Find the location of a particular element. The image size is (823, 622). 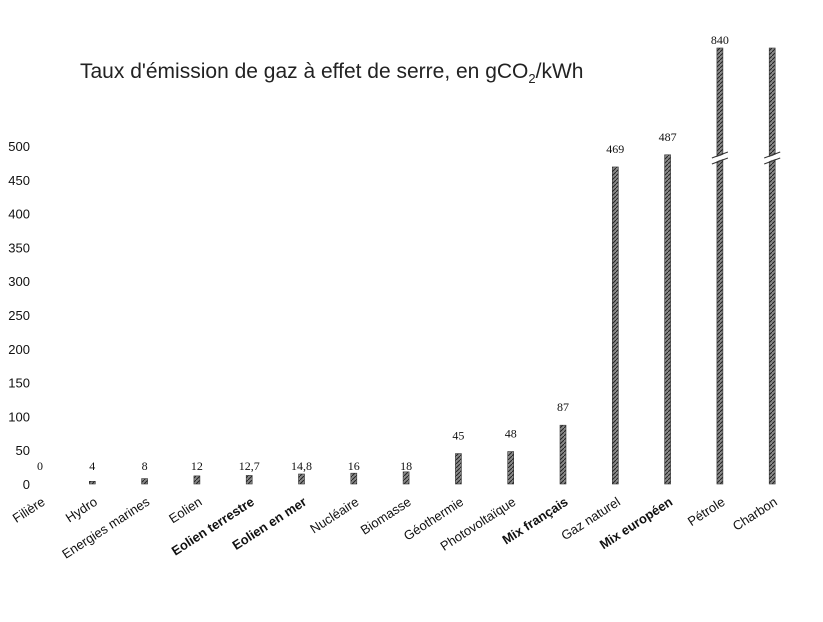

y-tick-label: 300 is located at coordinates (19, 281).